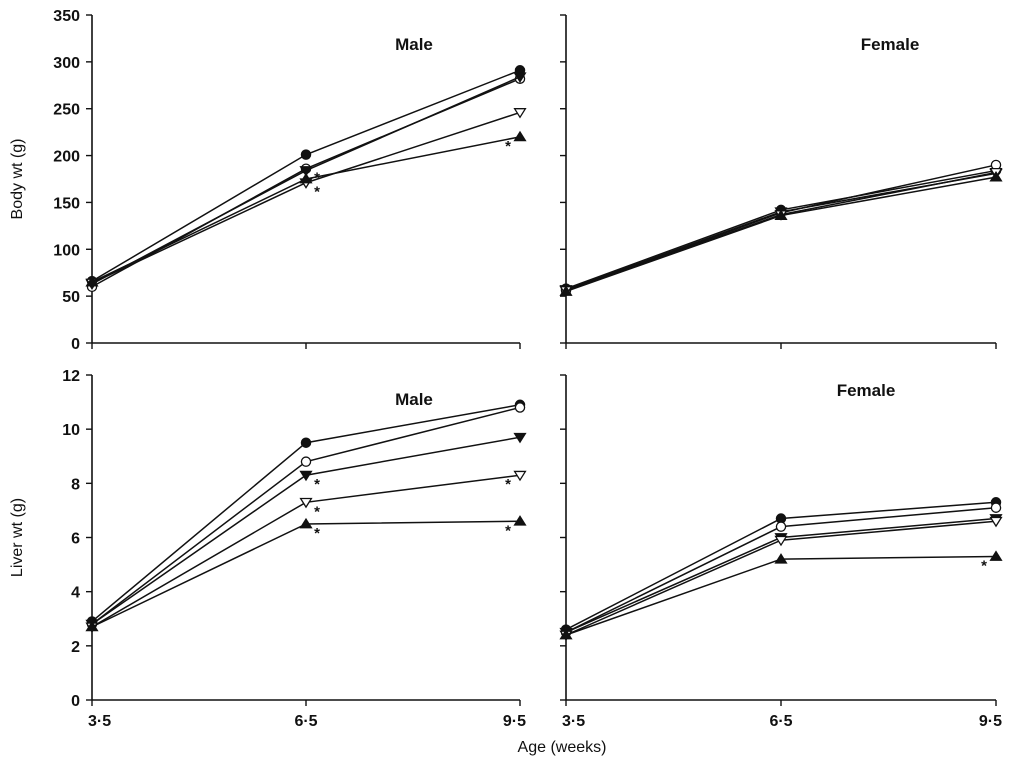 Image resolution: width=1019 pixels, height=762 pixels. What do you see at coordinates (66, 250) in the screenshot?
I see `y-tick-label: 100` at bounding box center [66, 250].